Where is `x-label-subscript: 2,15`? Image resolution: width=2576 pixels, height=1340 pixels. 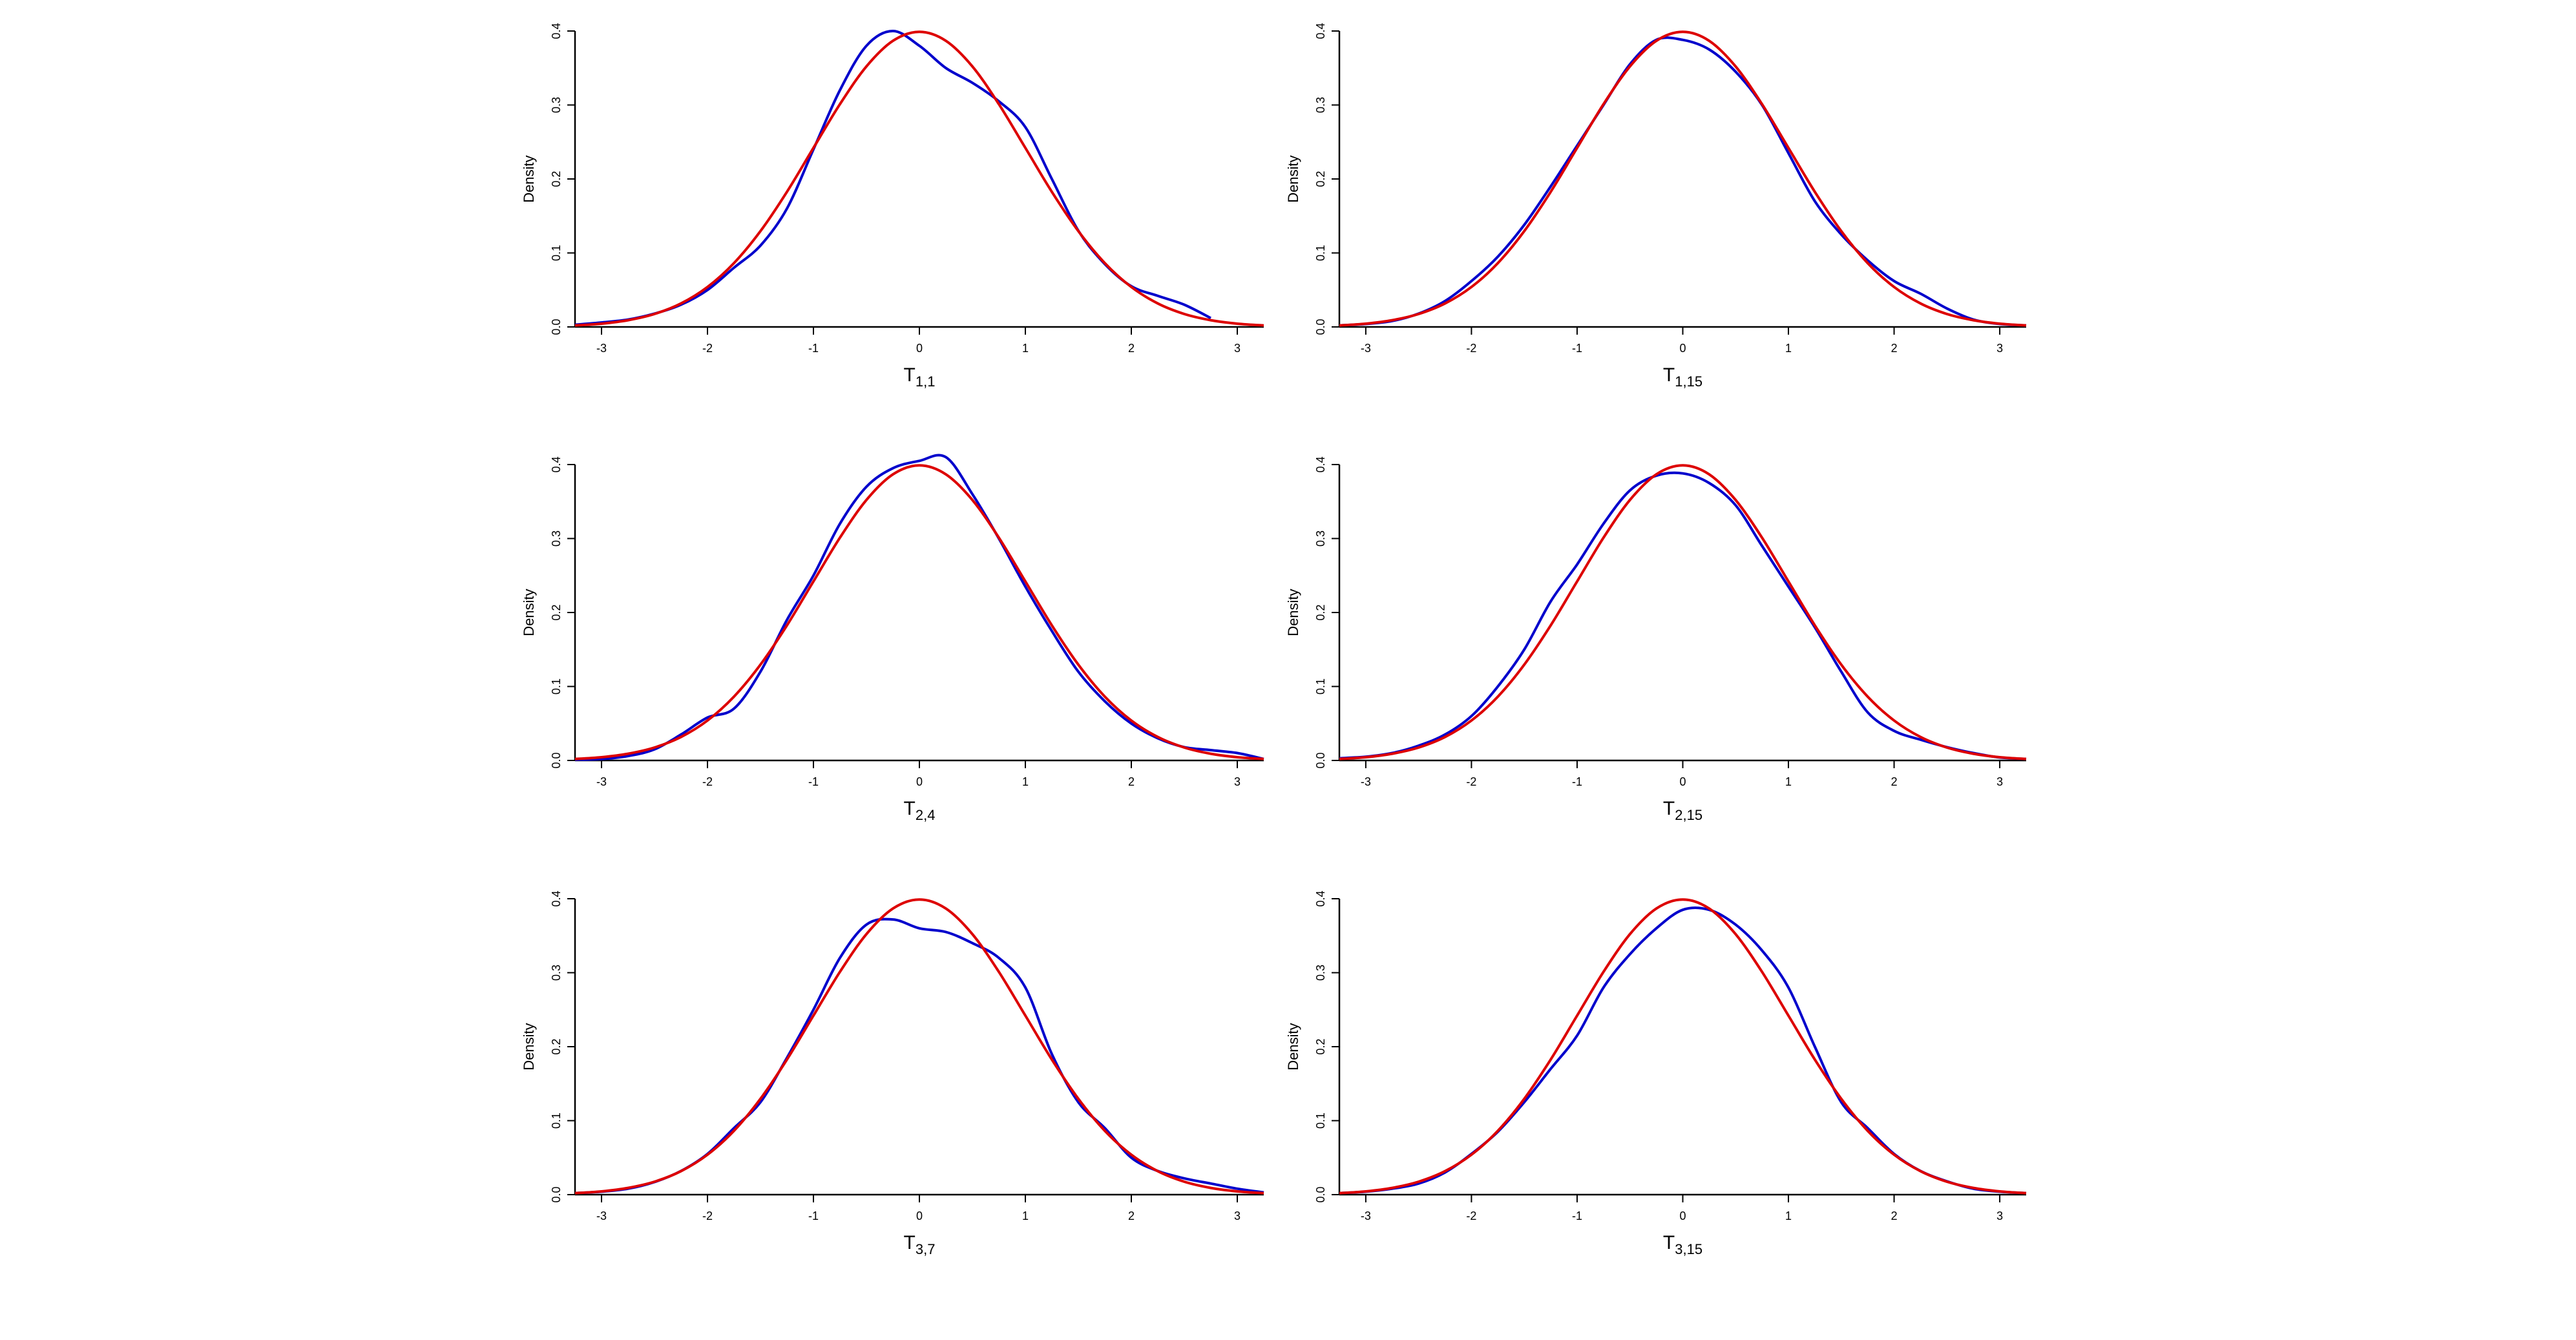 x-label-subscript: 2,15 is located at coordinates (1688, 815).